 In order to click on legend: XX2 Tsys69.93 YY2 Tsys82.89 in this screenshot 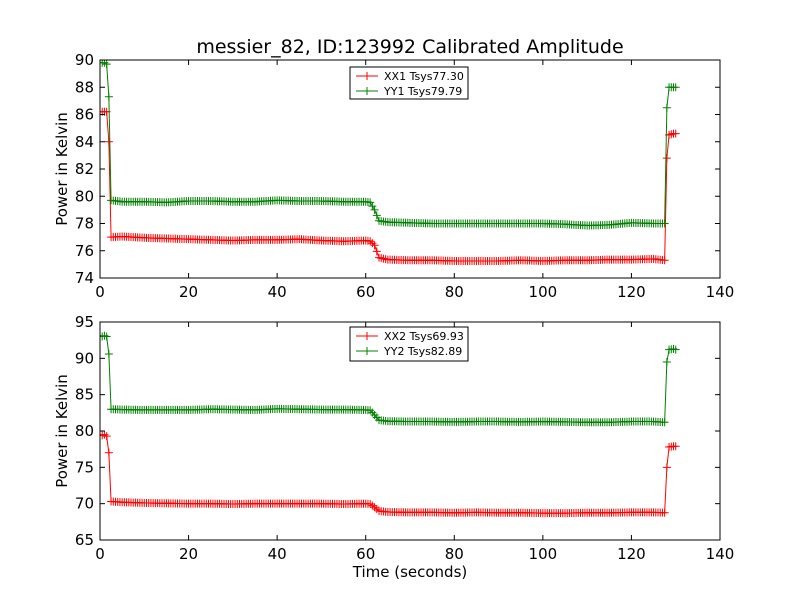, I will do `click(409, 344)`.